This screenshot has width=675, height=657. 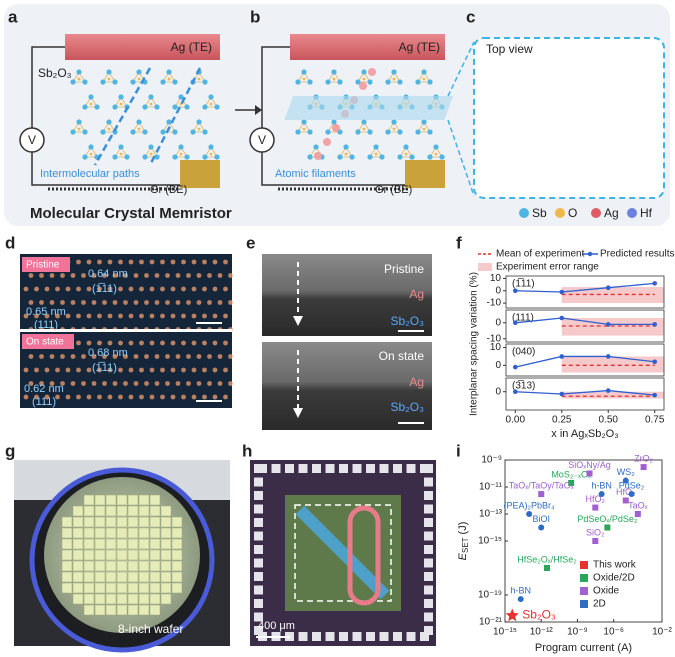 I want to click on subplot-label: (111), so click(x=523, y=318).